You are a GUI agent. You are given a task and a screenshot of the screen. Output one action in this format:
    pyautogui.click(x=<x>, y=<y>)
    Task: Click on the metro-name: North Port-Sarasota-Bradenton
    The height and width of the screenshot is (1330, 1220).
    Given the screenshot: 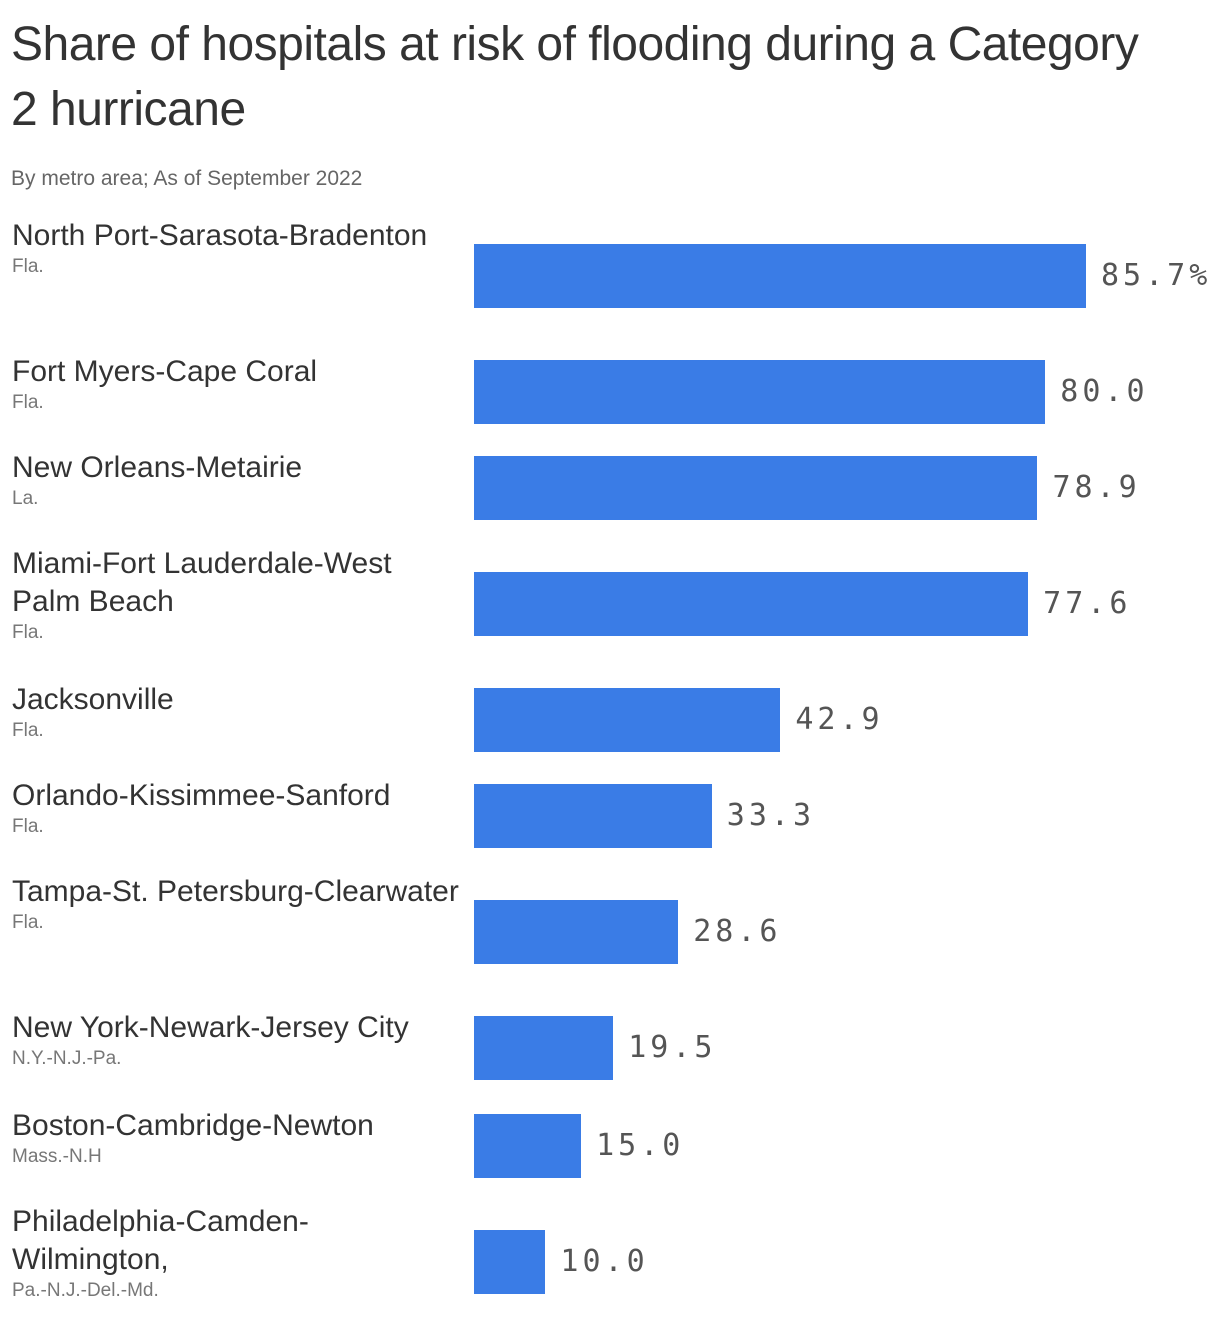 What is the action you would take?
    pyautogui.click(x=220, y=235)
    